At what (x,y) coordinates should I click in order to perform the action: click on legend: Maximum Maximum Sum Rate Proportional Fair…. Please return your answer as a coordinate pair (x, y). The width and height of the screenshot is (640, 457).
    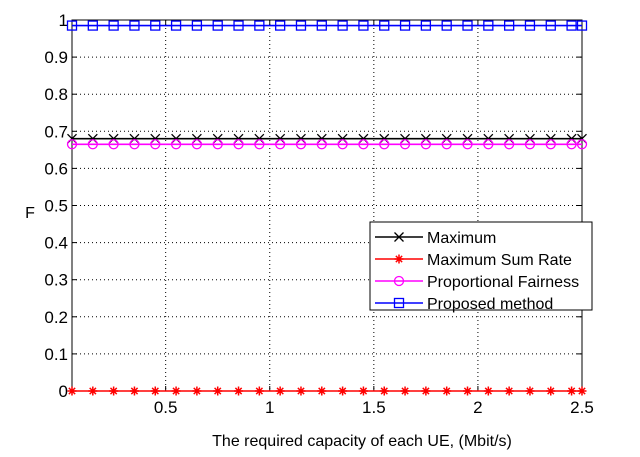
    Looking at the image, I should click on (481, 267).